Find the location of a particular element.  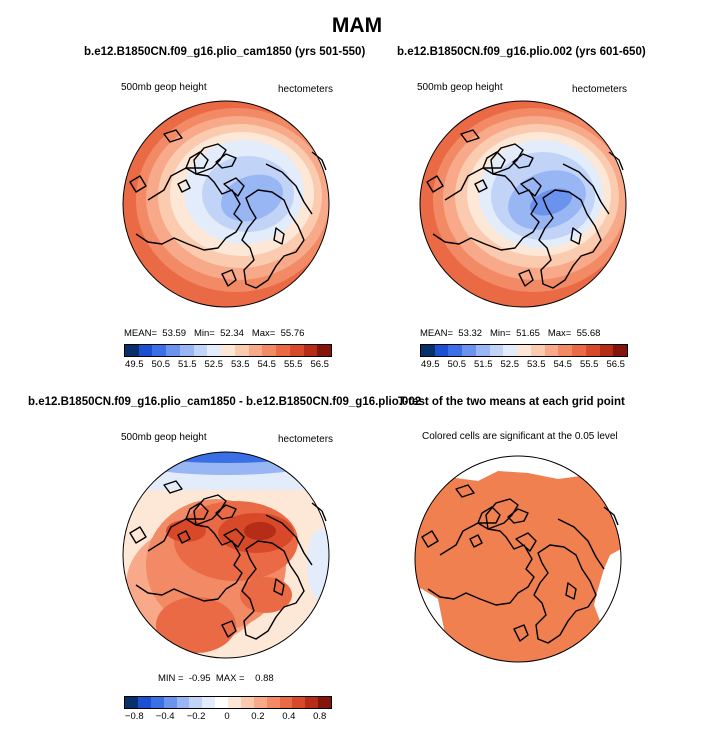

colorbar-tick-label: −0.2 is located at coordinates (196, 716).